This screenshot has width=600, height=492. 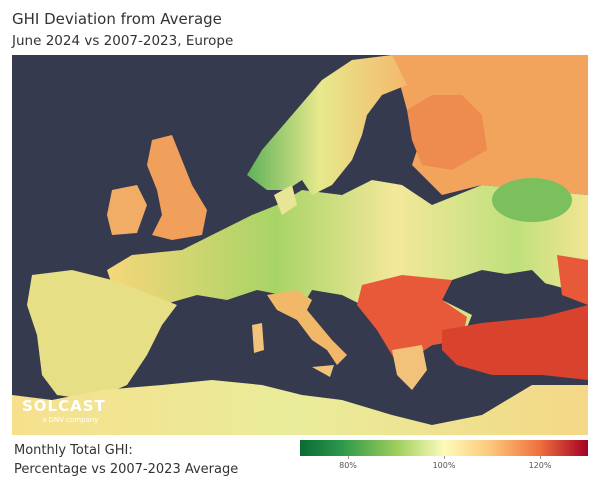 I want to click on land-finland, so click(x=447, y=132).